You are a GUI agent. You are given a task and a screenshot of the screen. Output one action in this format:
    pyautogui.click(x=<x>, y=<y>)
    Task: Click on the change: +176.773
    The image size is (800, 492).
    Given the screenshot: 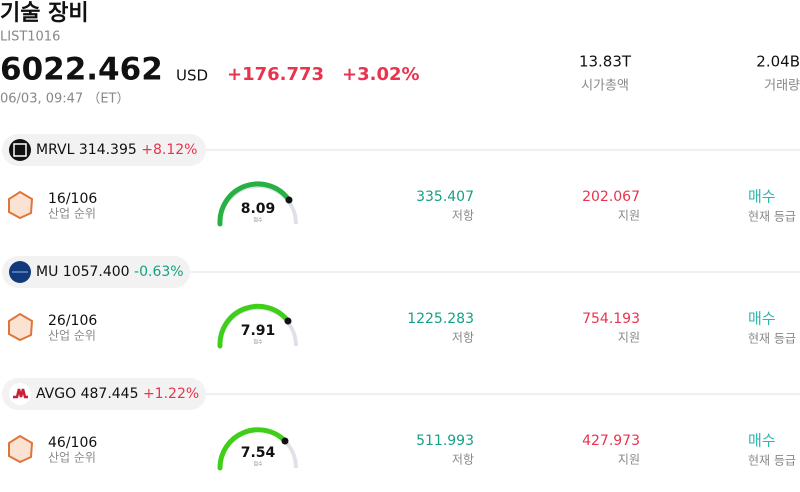 What is the action you would take?
    pyautogui.click(x=275, y=74)
    